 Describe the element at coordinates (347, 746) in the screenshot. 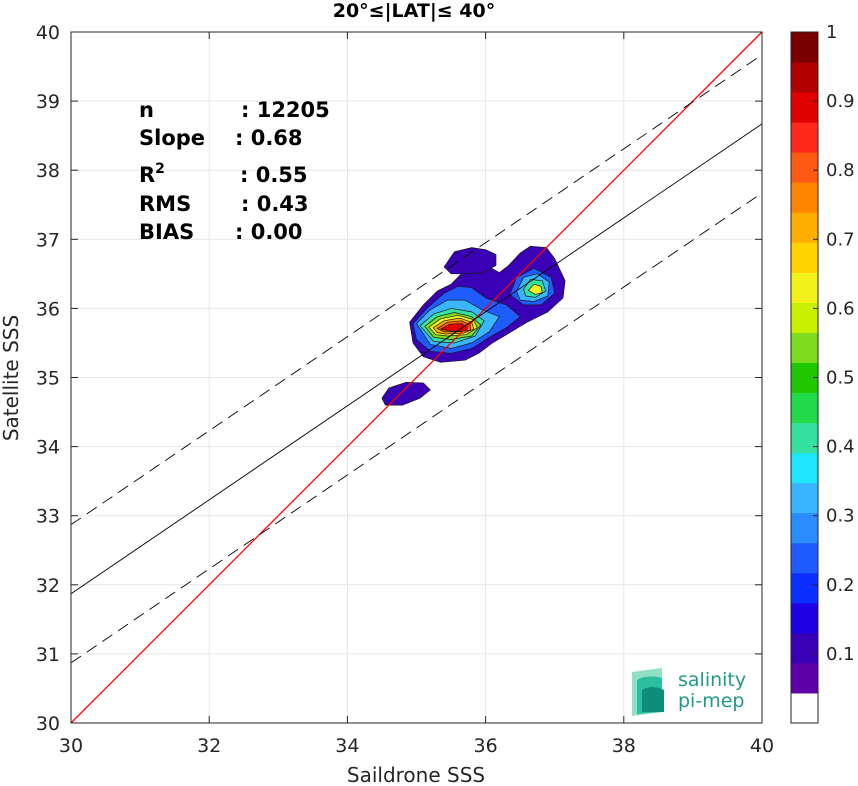

I see `x-tick-label: 34` at that location.